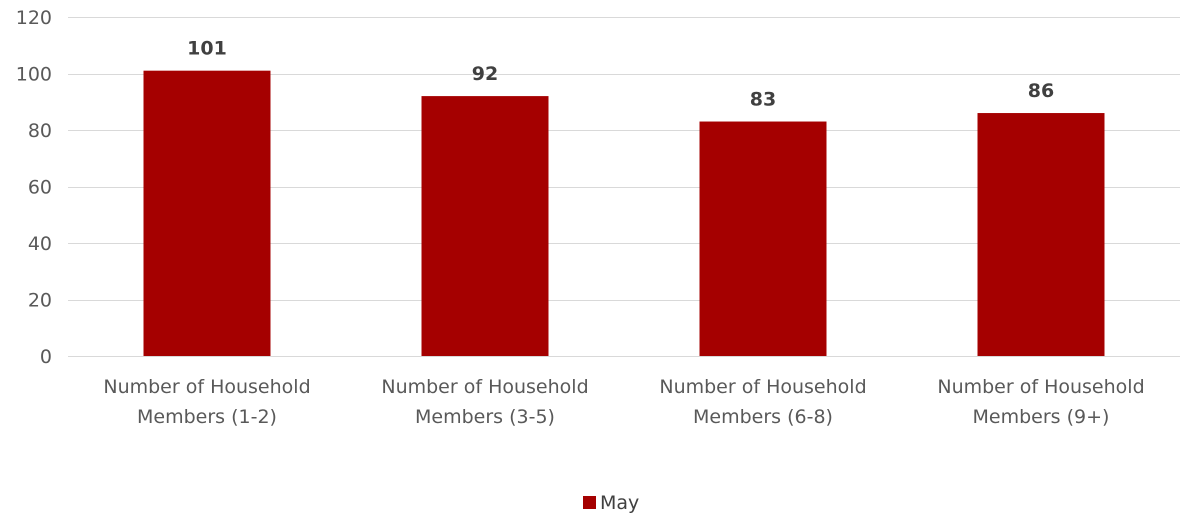  What do you see at coordinates (763, 100) in the screenshot?
I see `data-label: 83` at bounding box center [763, 100].